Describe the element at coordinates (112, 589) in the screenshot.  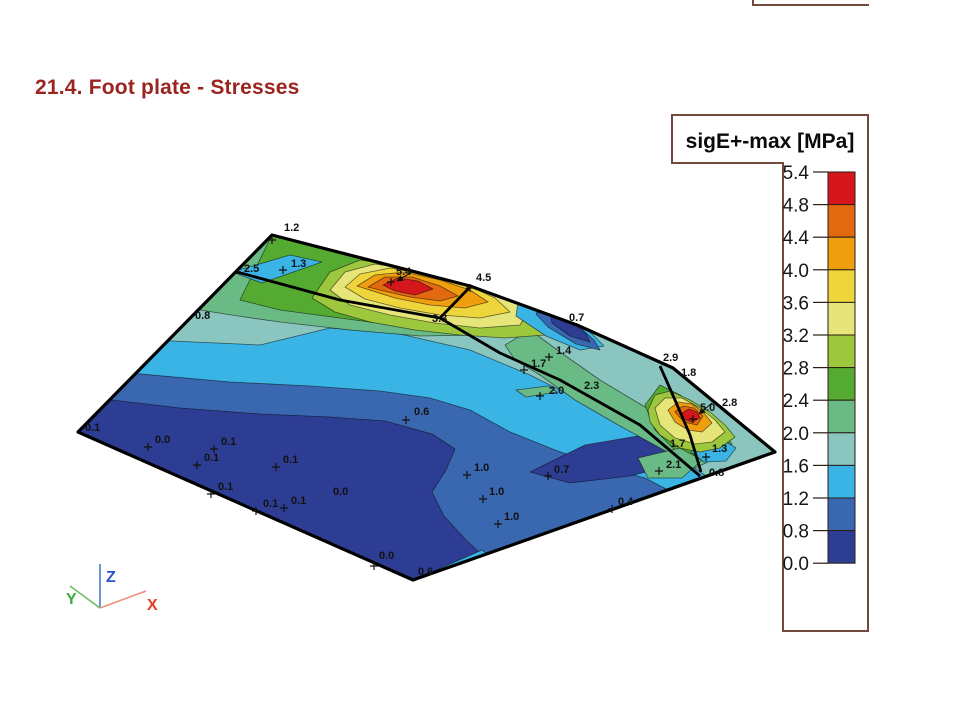
I see `axes-triad: Z Y X` at that location.